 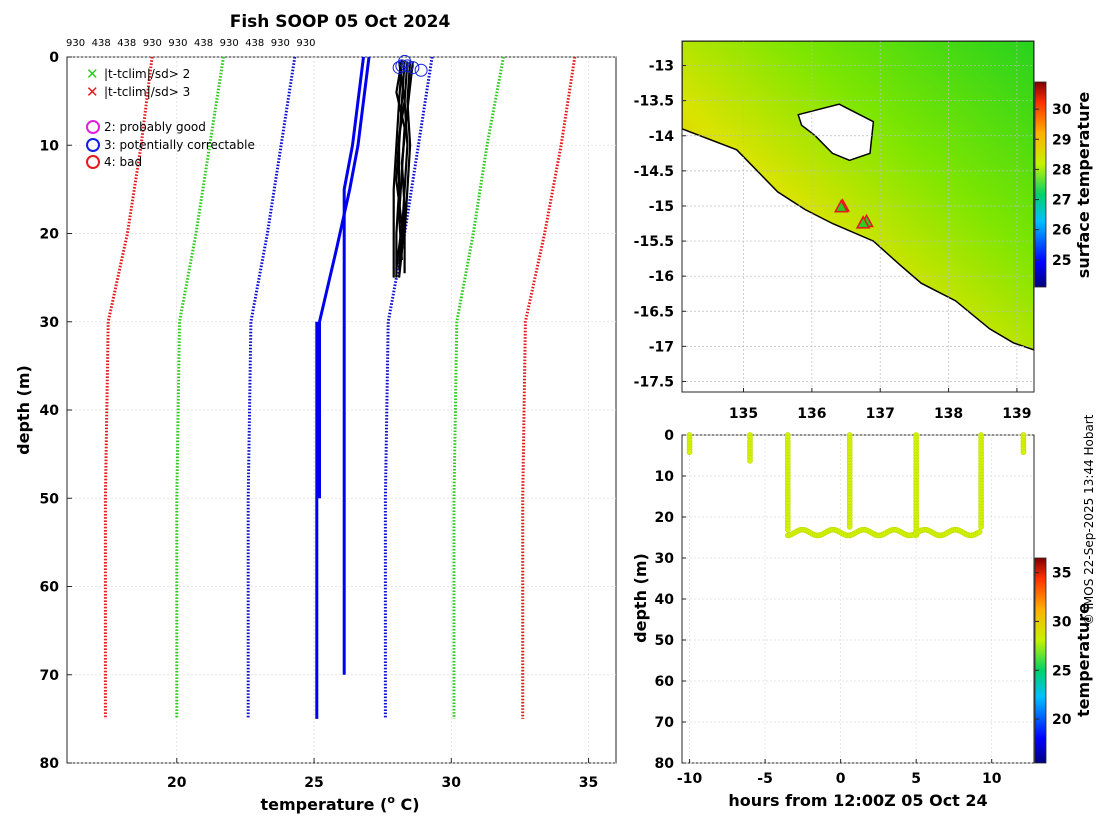 I want to click on map-colorbar-label: surface temperature, so click(x=1083, y=185).